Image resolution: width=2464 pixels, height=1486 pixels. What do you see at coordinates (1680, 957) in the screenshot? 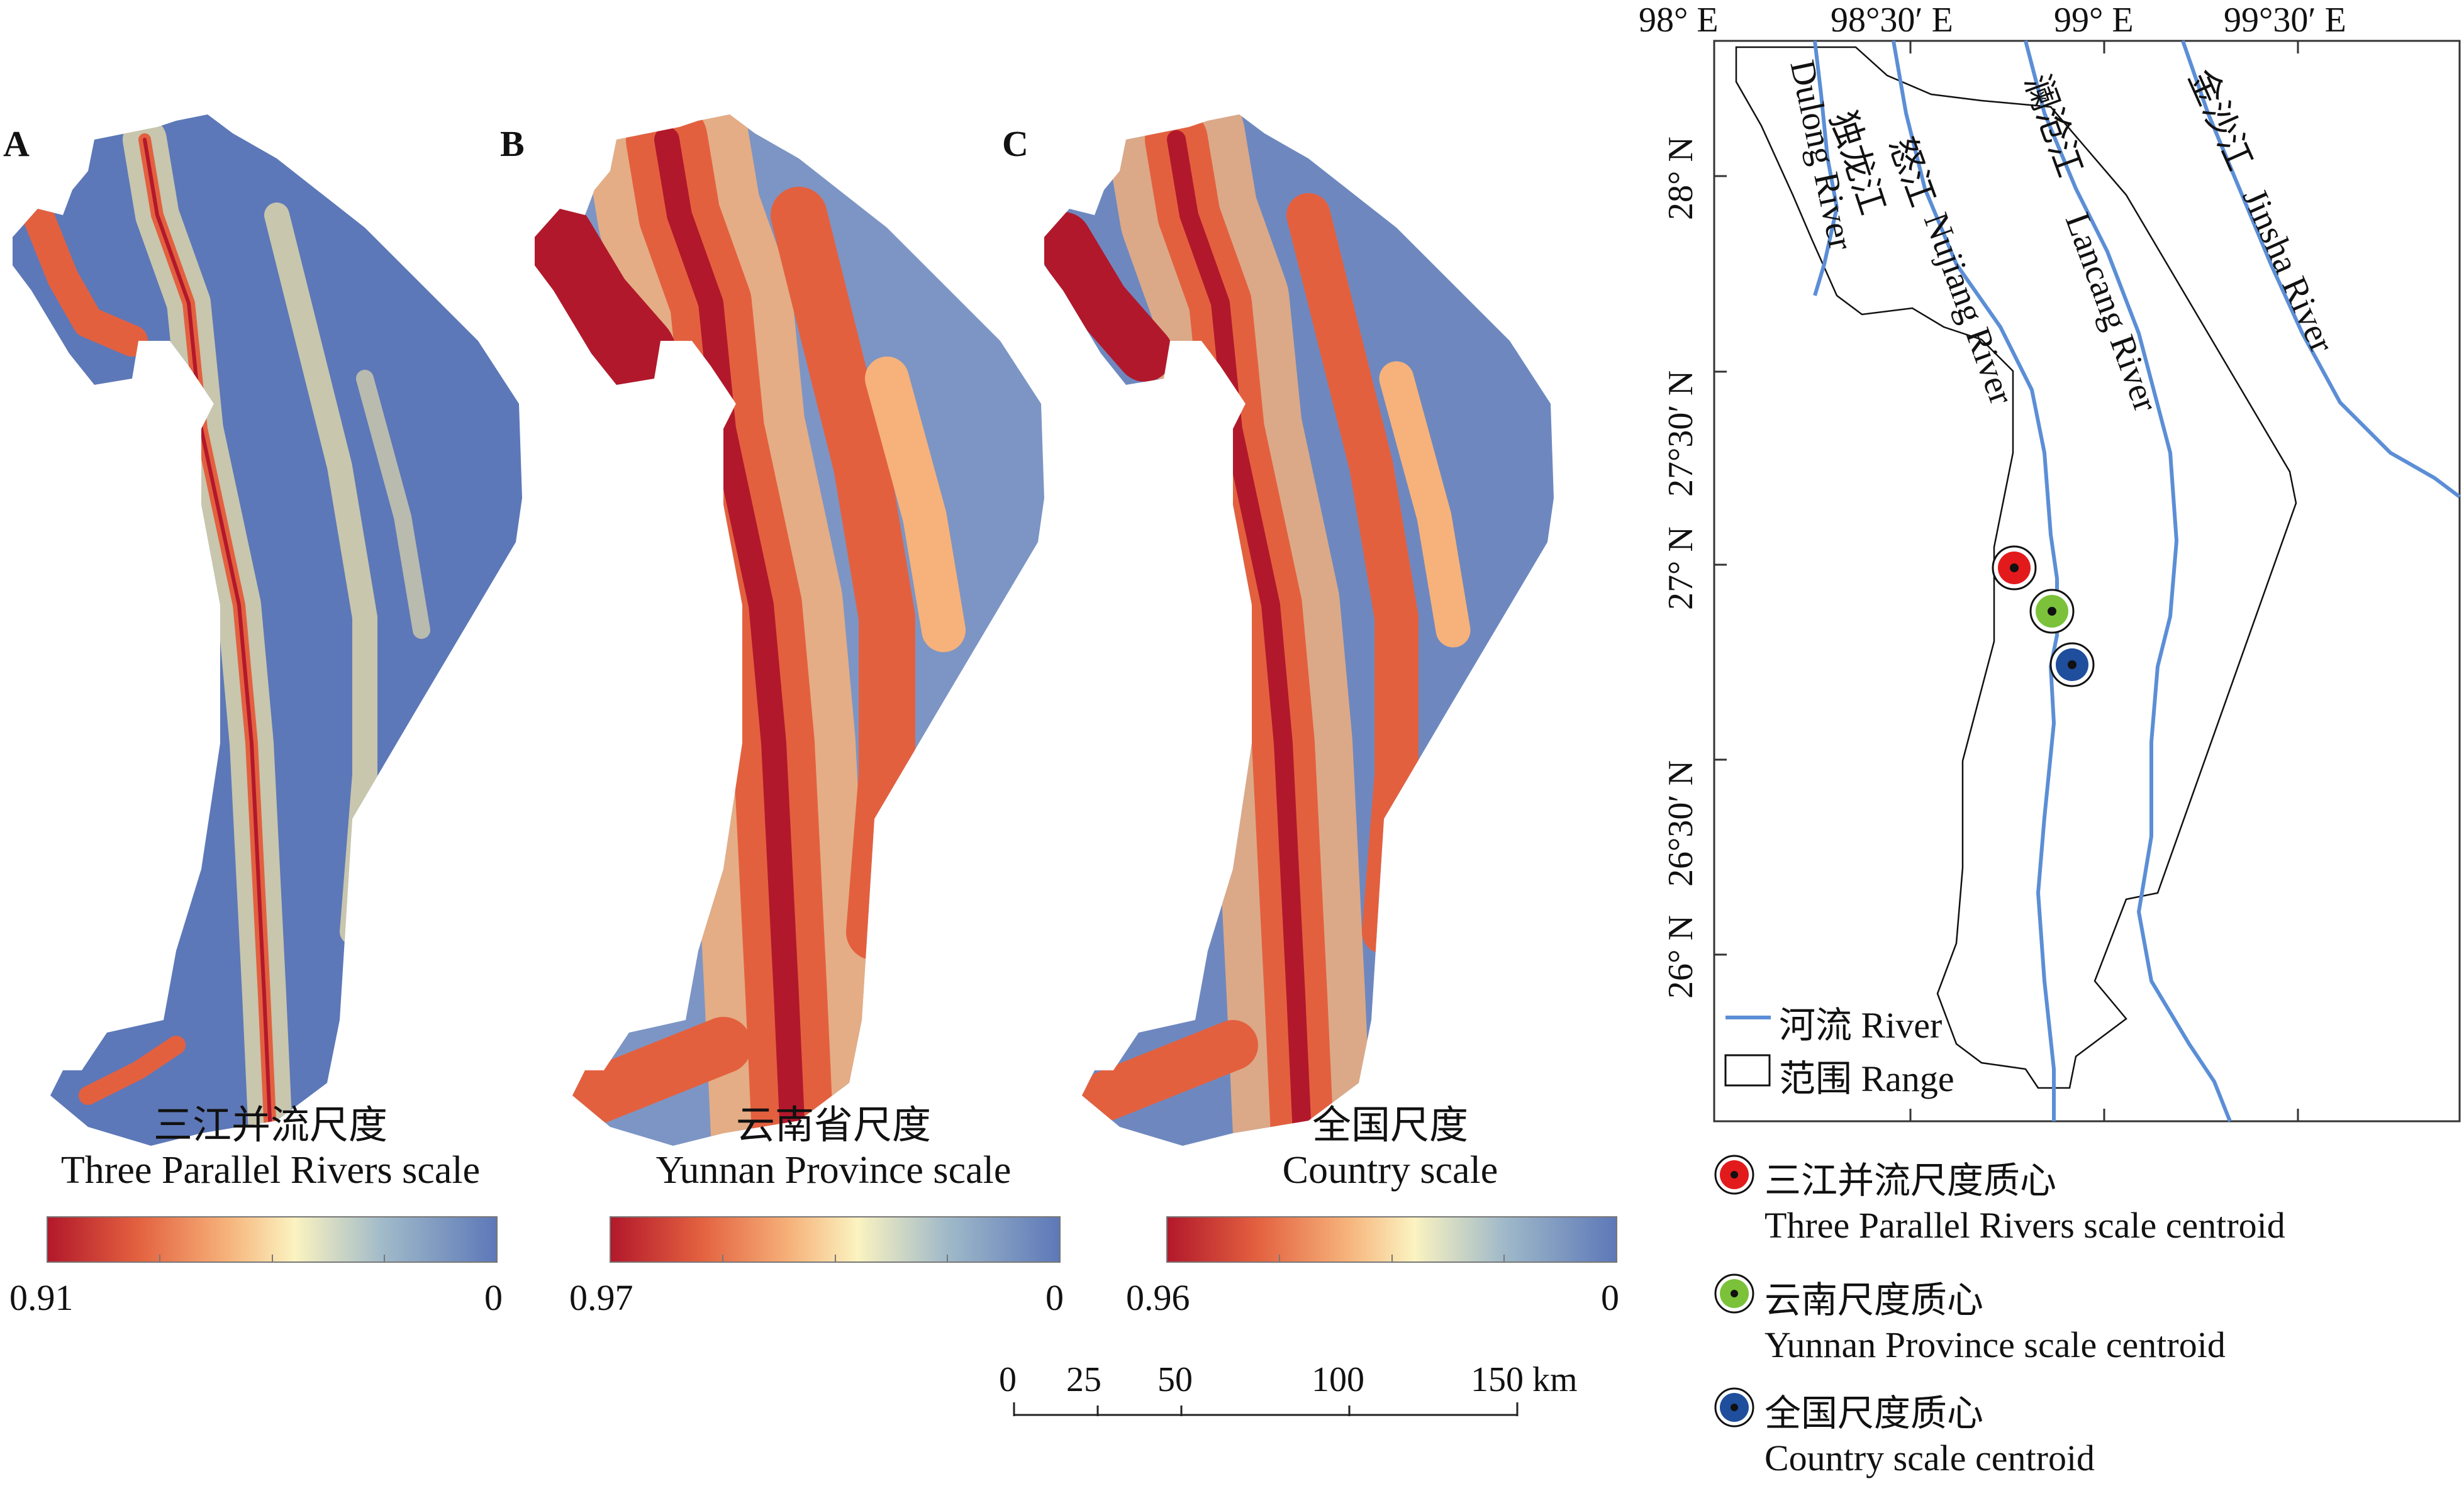
I see `lat-label-26: 26° N` at bounding box center [1680, 957].